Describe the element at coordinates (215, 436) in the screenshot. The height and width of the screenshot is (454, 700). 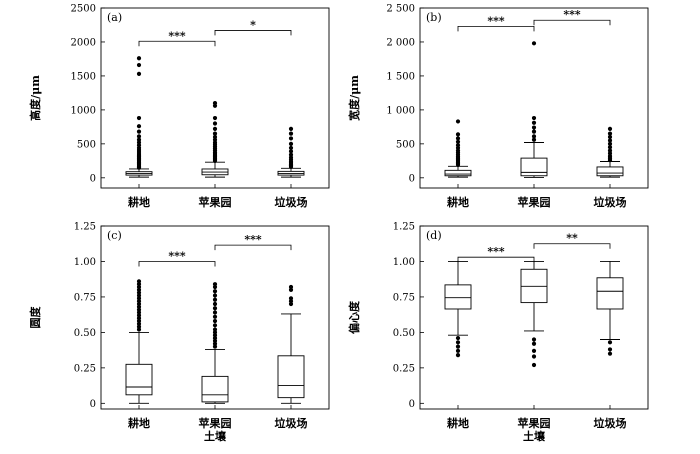
I see `x-axis-title: 土壤` at that location.